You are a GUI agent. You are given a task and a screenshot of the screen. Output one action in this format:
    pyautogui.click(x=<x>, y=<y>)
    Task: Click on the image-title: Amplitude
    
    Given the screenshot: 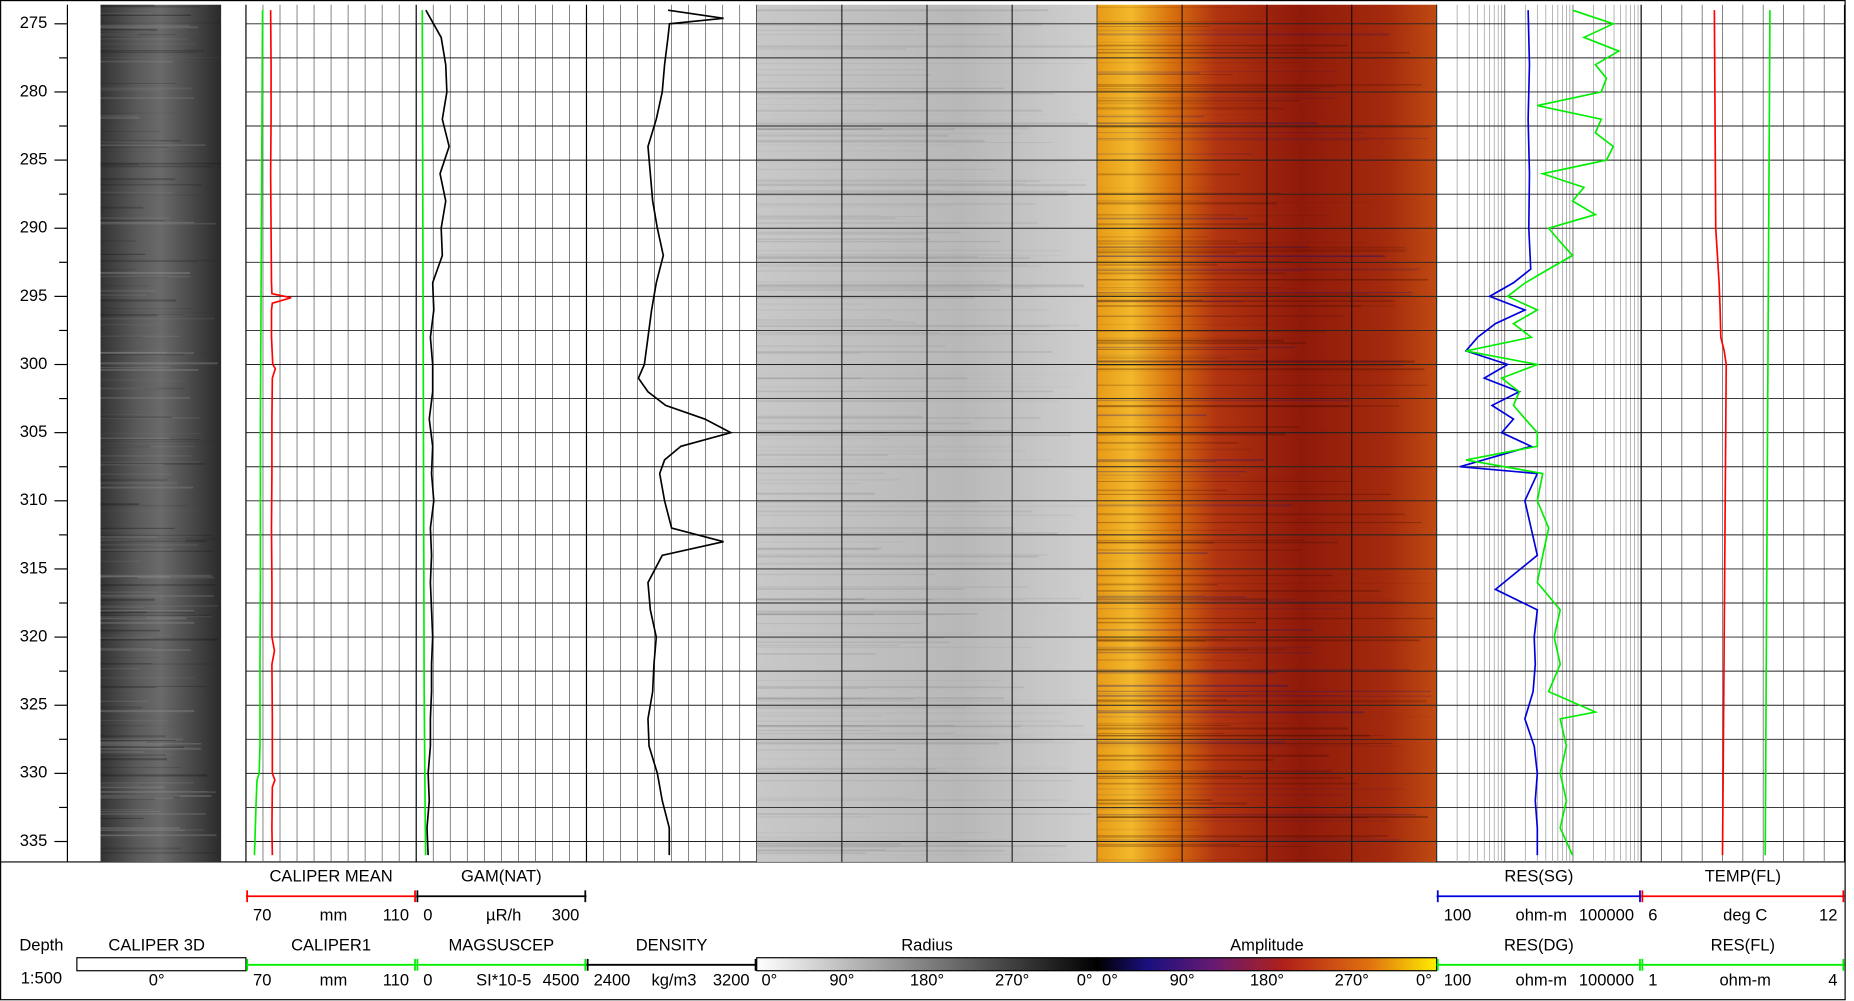 What is the action you would take?
    pyautogui.click(x=1267, y=944)
    